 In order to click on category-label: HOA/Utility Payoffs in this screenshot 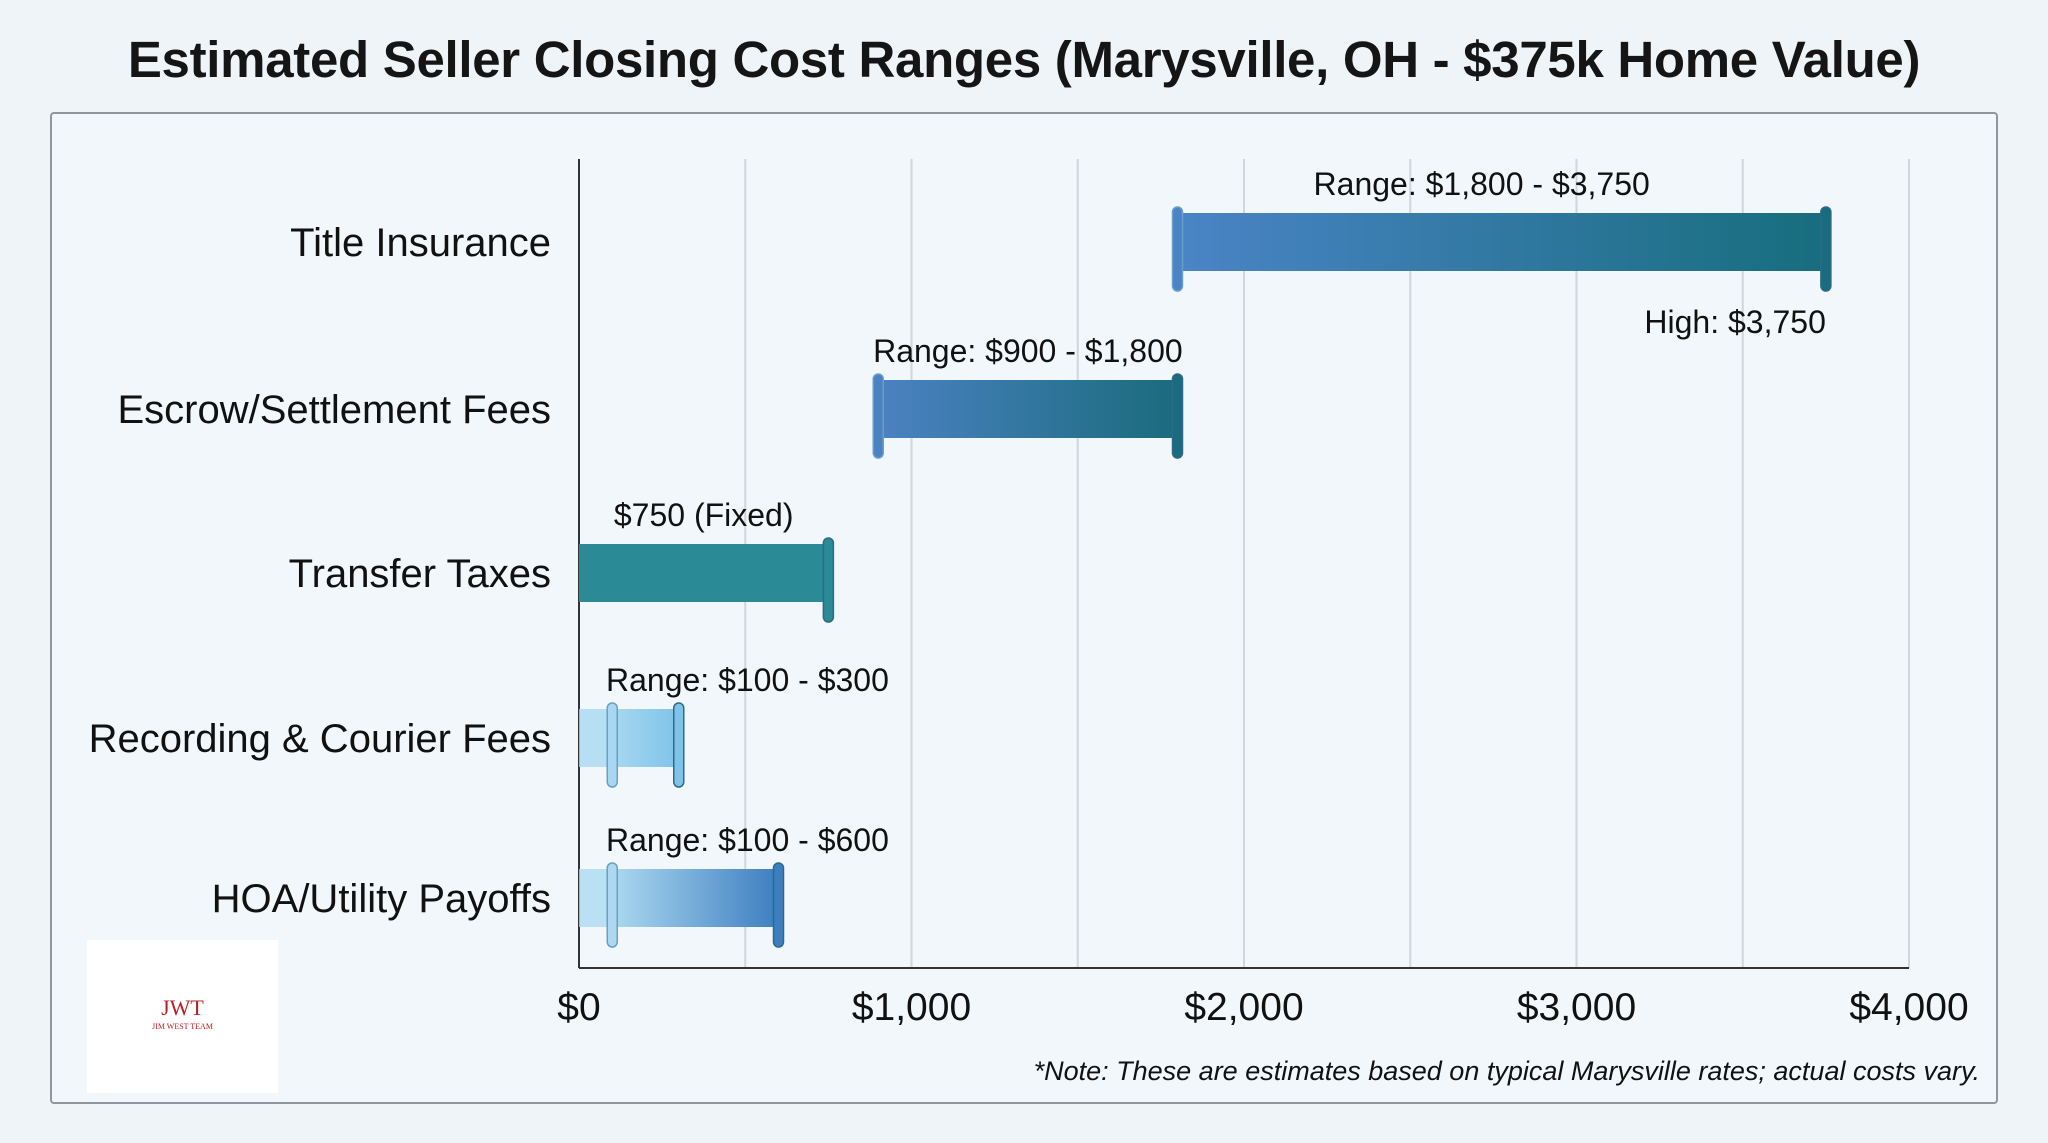, I will do `click(381, 899)`.